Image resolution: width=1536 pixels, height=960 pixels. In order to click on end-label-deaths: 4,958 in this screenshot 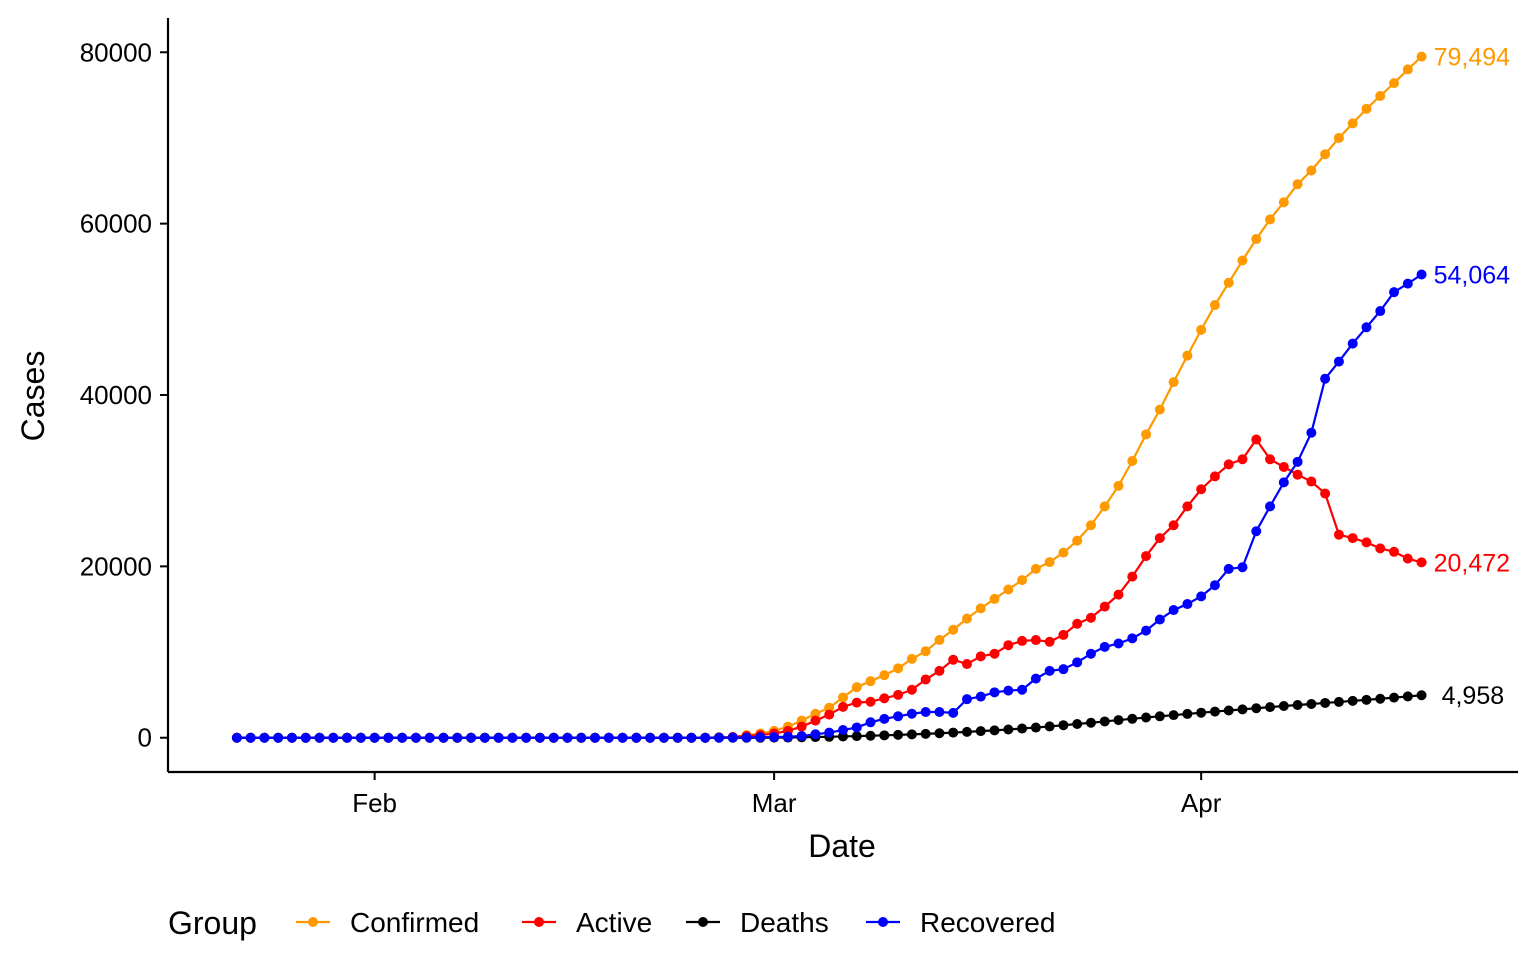, I will do `click(1473, 696)`.